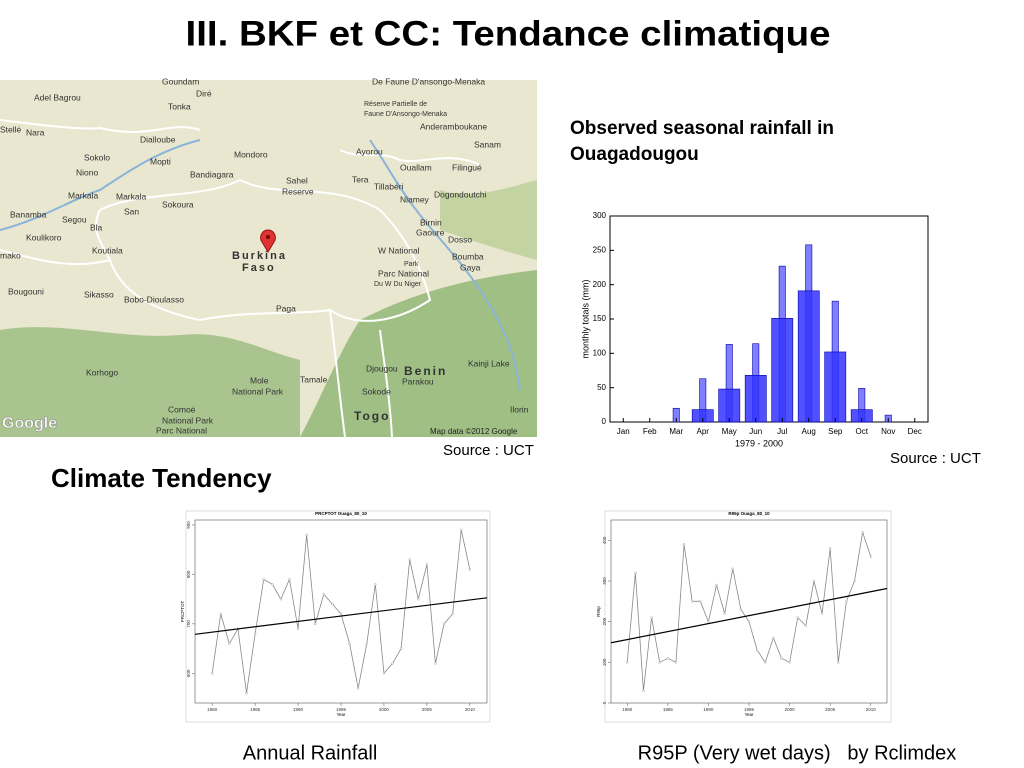 This screenshot has height=768, width=1024. Describe the element at coordinates (382, 368) in the screenshot. I see `map-label: Djougou` at that location.